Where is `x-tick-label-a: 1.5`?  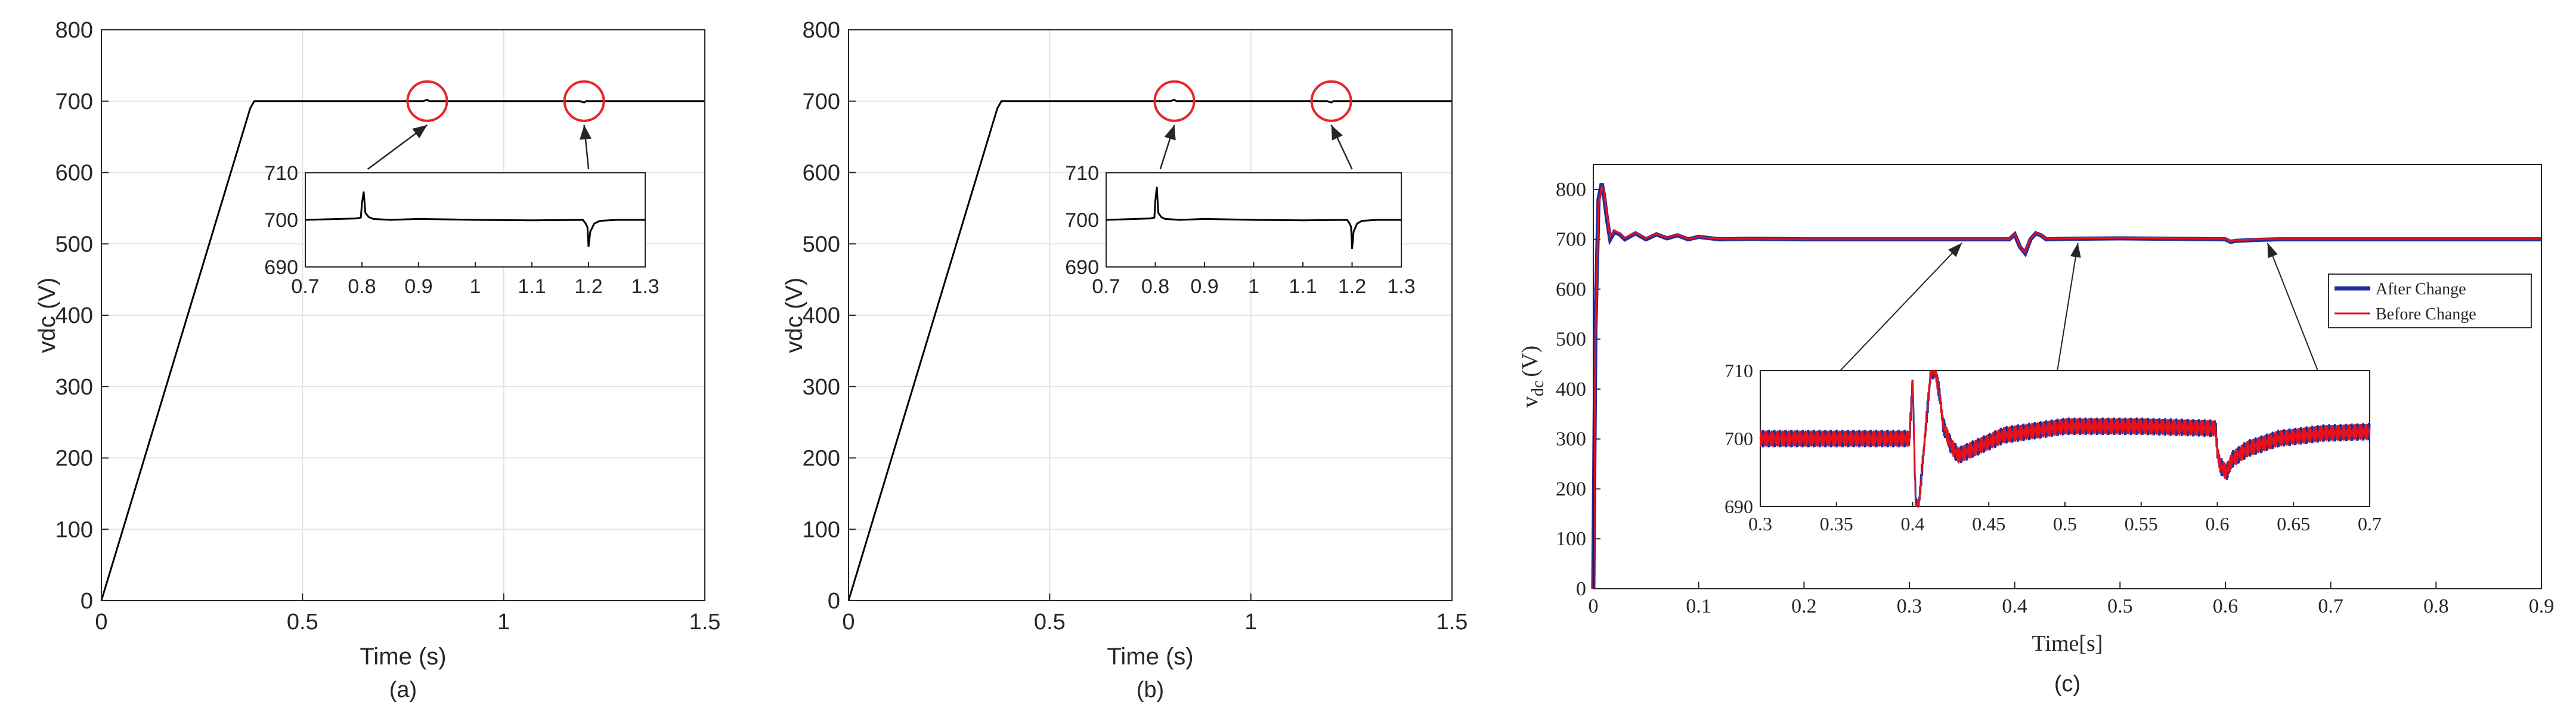 x-tick-label-a: 1.5 is located at coordinates (705, 622).